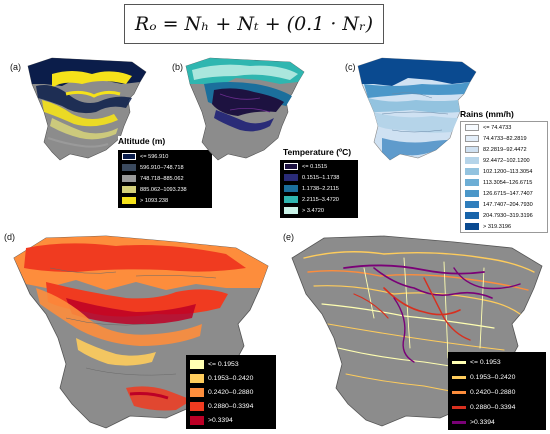 The height and width of the screenshot is (434, 550). What do you see at coordinates (350, 67) in the screenshot?
I see `panel-label-c: (c)` at bounding box center [350, 67].